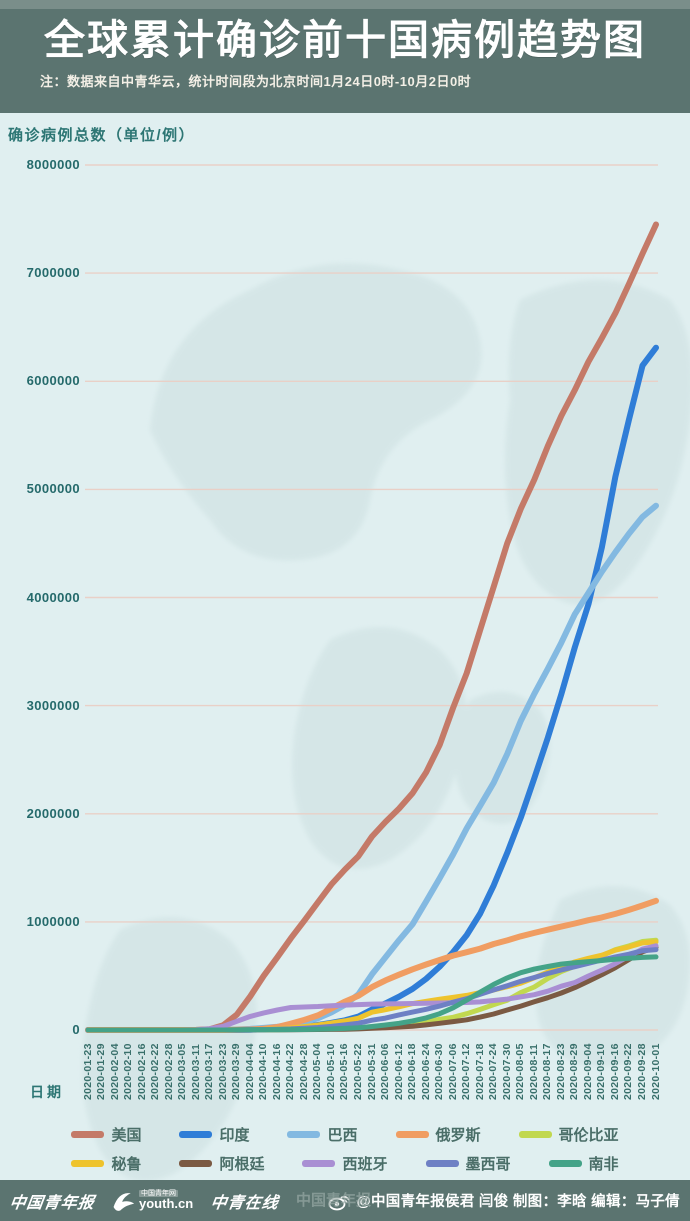 The image size is (690, 1221). I want to click on x-tick-label: 2020-08-11, so click(533, 1071).